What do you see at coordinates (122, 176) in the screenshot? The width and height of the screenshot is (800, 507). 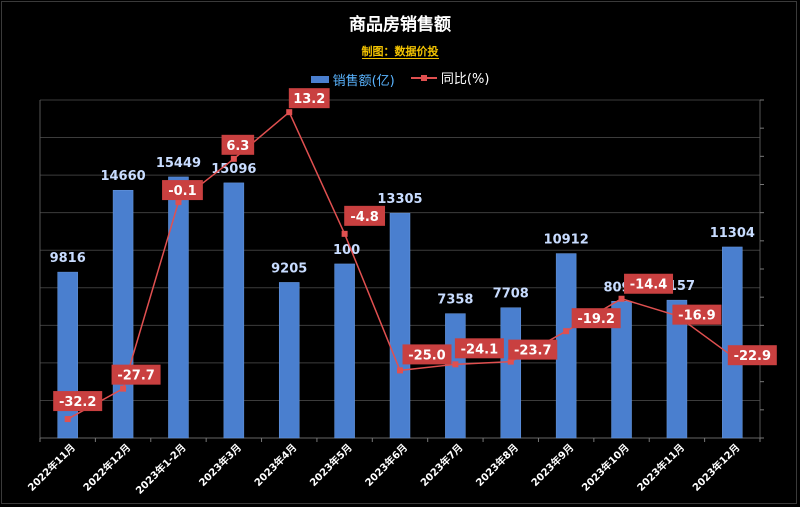 I see `bar-value-label: 14660` at bounding box center [122, 176].